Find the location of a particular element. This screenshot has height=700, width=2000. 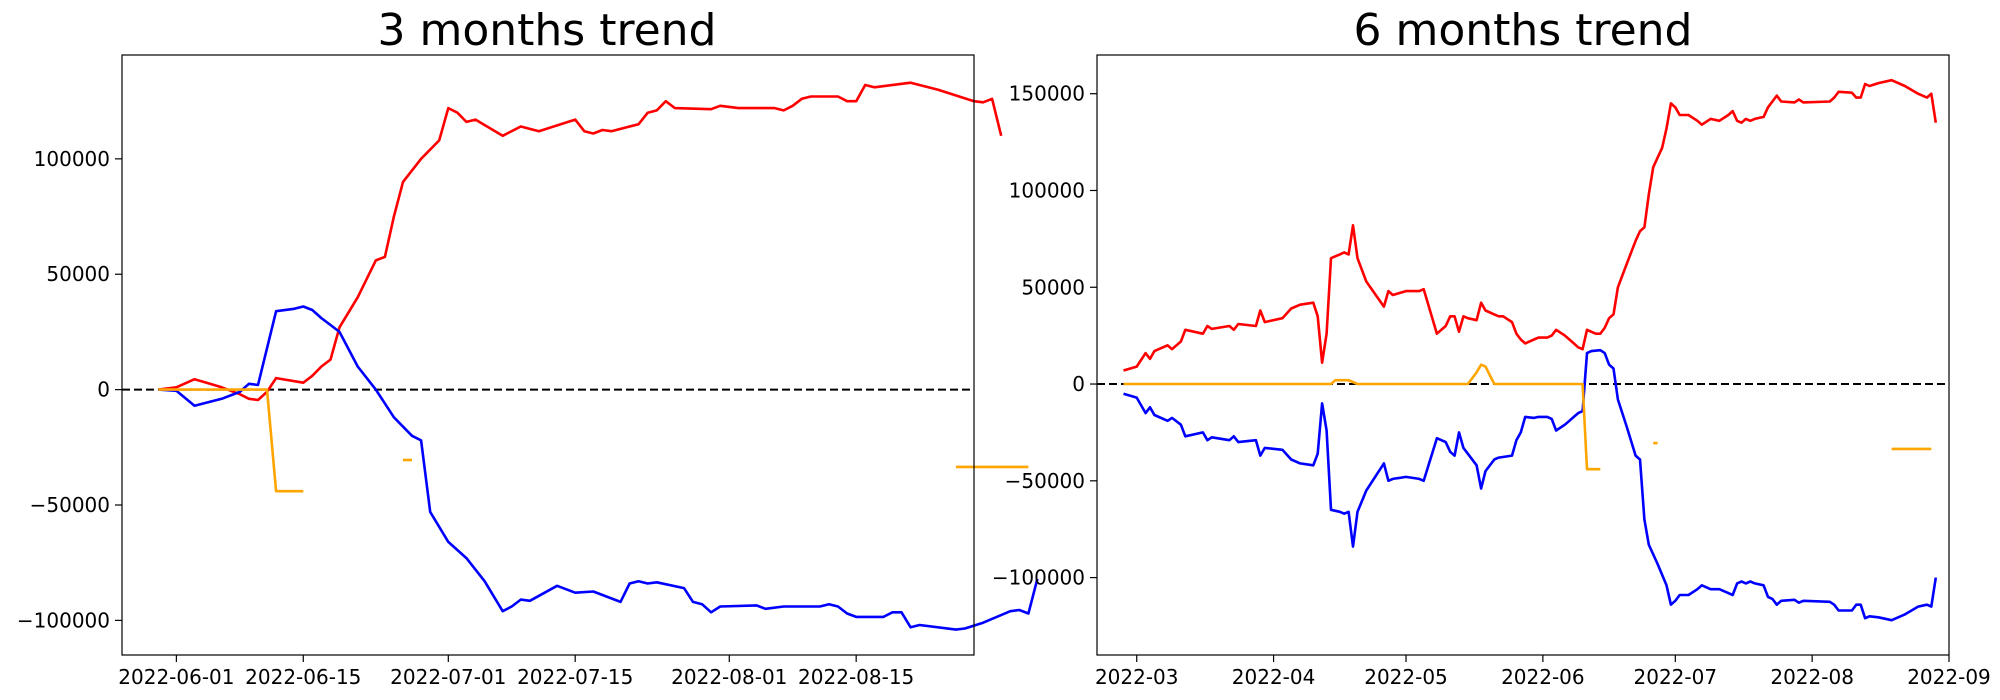

y-ticks: −100000 −50000 0 50000 100000 150000 is located at coordinates (1044, 336).